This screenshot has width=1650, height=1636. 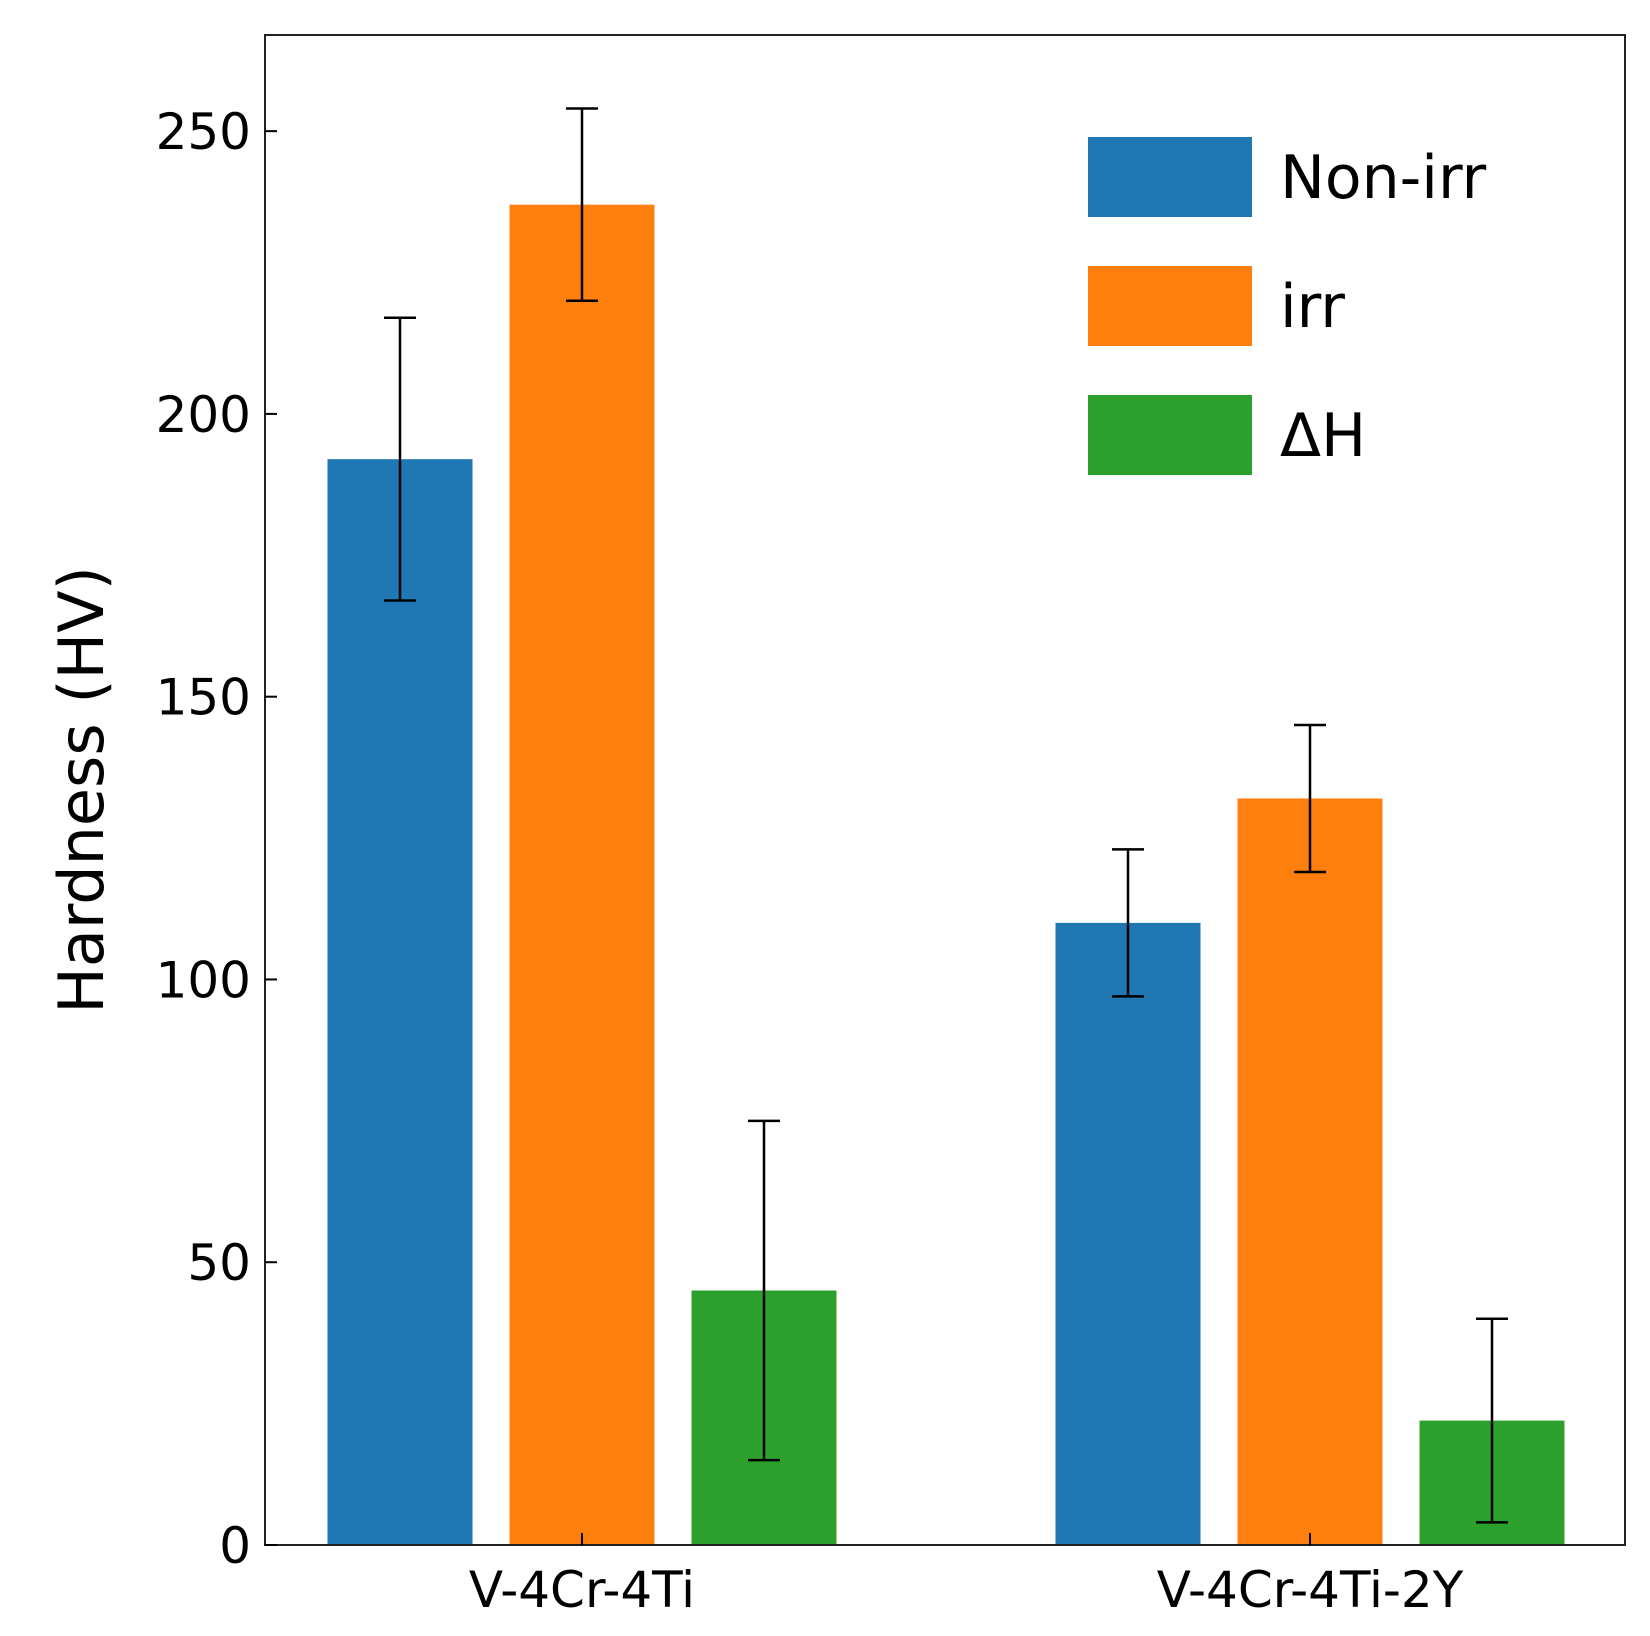 I want to click on bar-Non-irr-V-4Cr-4Ti, so click(x=400, y=1002).